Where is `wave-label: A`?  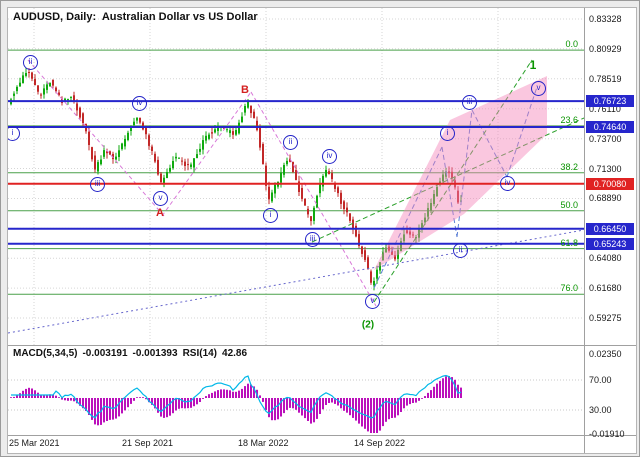 wave-label: A is located at coordinates (160, 213).